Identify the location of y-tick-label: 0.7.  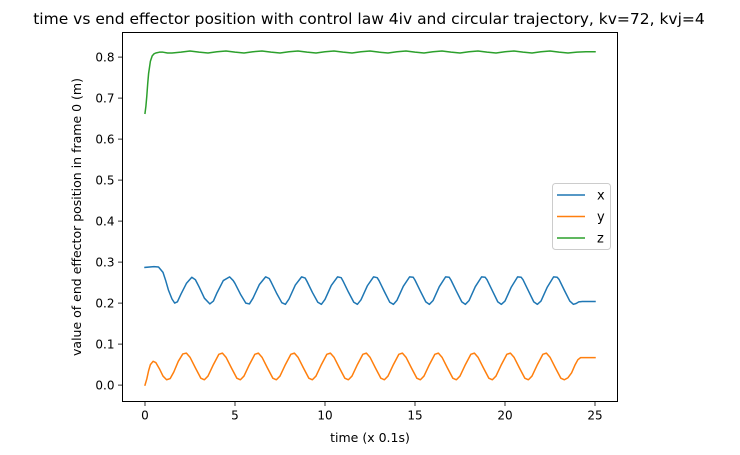
(104, 98).